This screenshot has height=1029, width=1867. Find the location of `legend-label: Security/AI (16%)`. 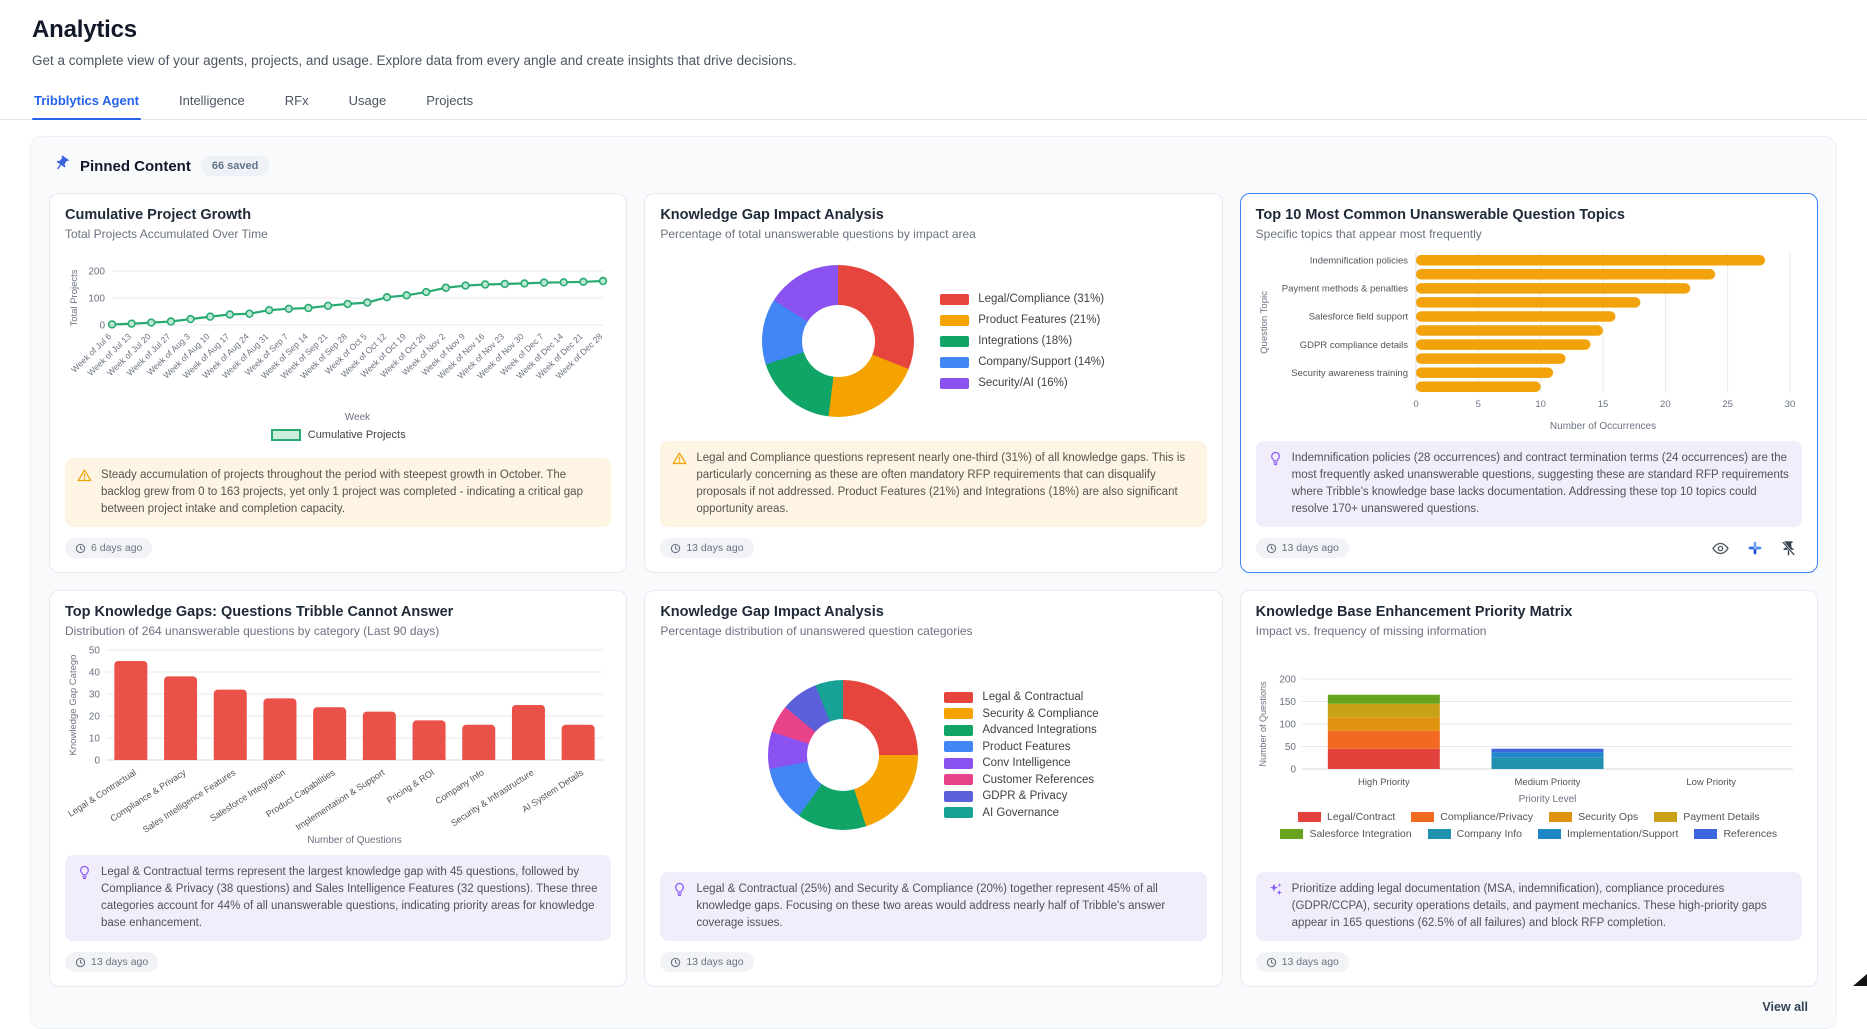

legend-label: Security/AI (16%) is located at coordinates (1023, 383).